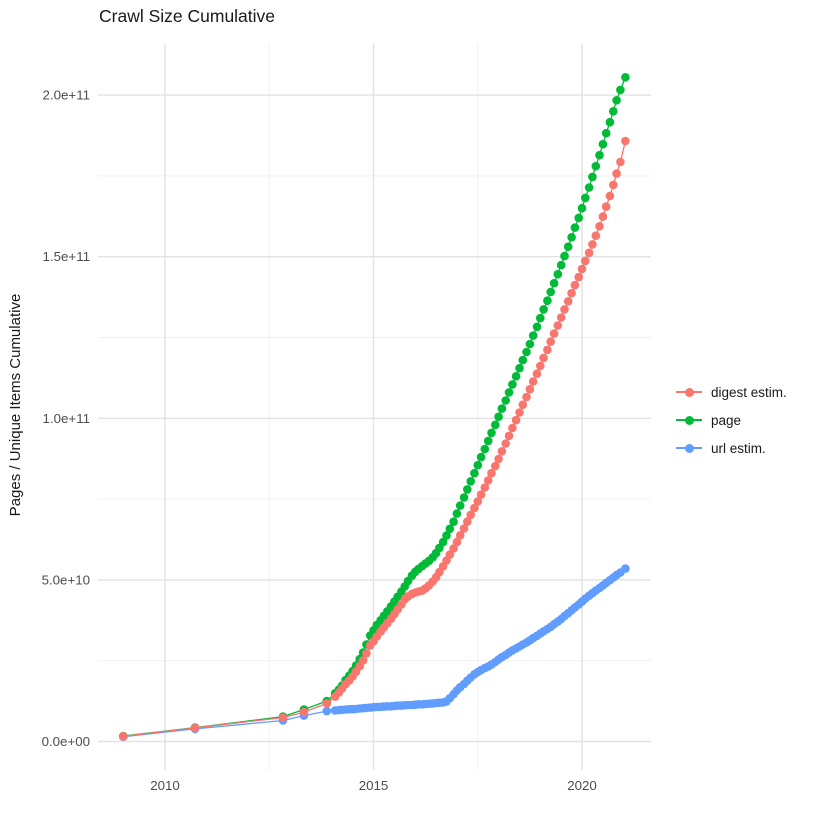  Describe the element at coordinates (66, 418) in the screenshot. I see `y-tick-label: 1.0e+11` at that location.